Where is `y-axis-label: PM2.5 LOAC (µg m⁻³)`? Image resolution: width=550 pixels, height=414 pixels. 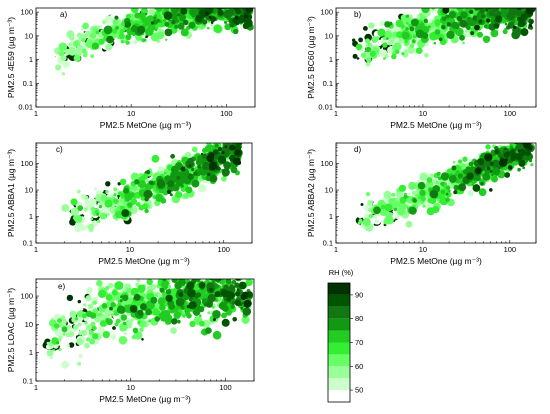 y-axis-label: PM2.5 LOAC (µg m⁻³) is located at coordinates (11, 330).